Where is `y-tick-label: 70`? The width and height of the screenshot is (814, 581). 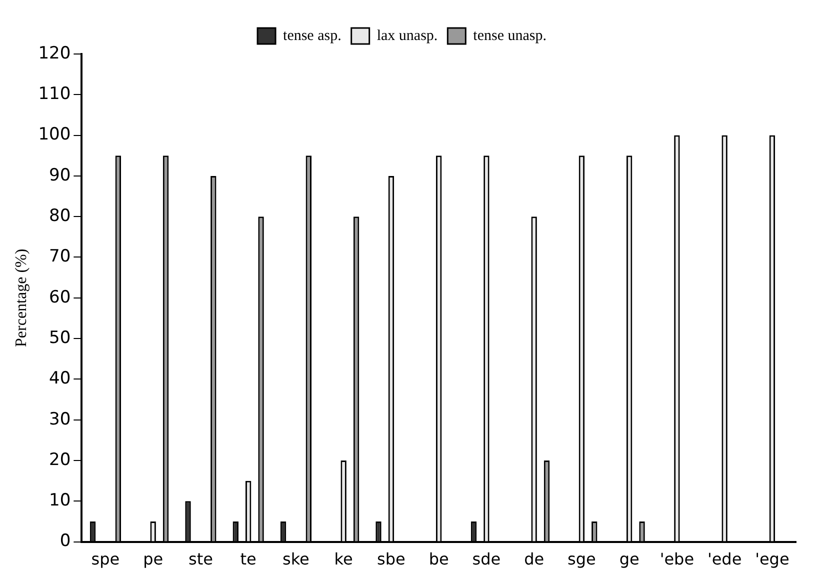 y-tick-label: 70 is located at coordinates (60, 256).